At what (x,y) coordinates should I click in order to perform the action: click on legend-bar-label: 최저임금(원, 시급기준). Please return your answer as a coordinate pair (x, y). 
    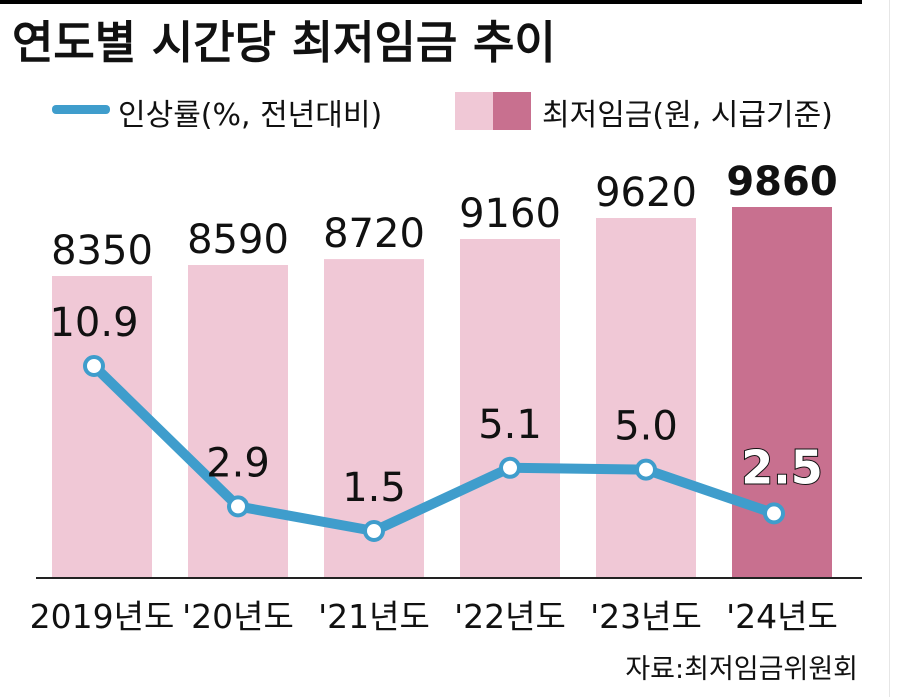
    Looking at the image, I should click on (687, 115).